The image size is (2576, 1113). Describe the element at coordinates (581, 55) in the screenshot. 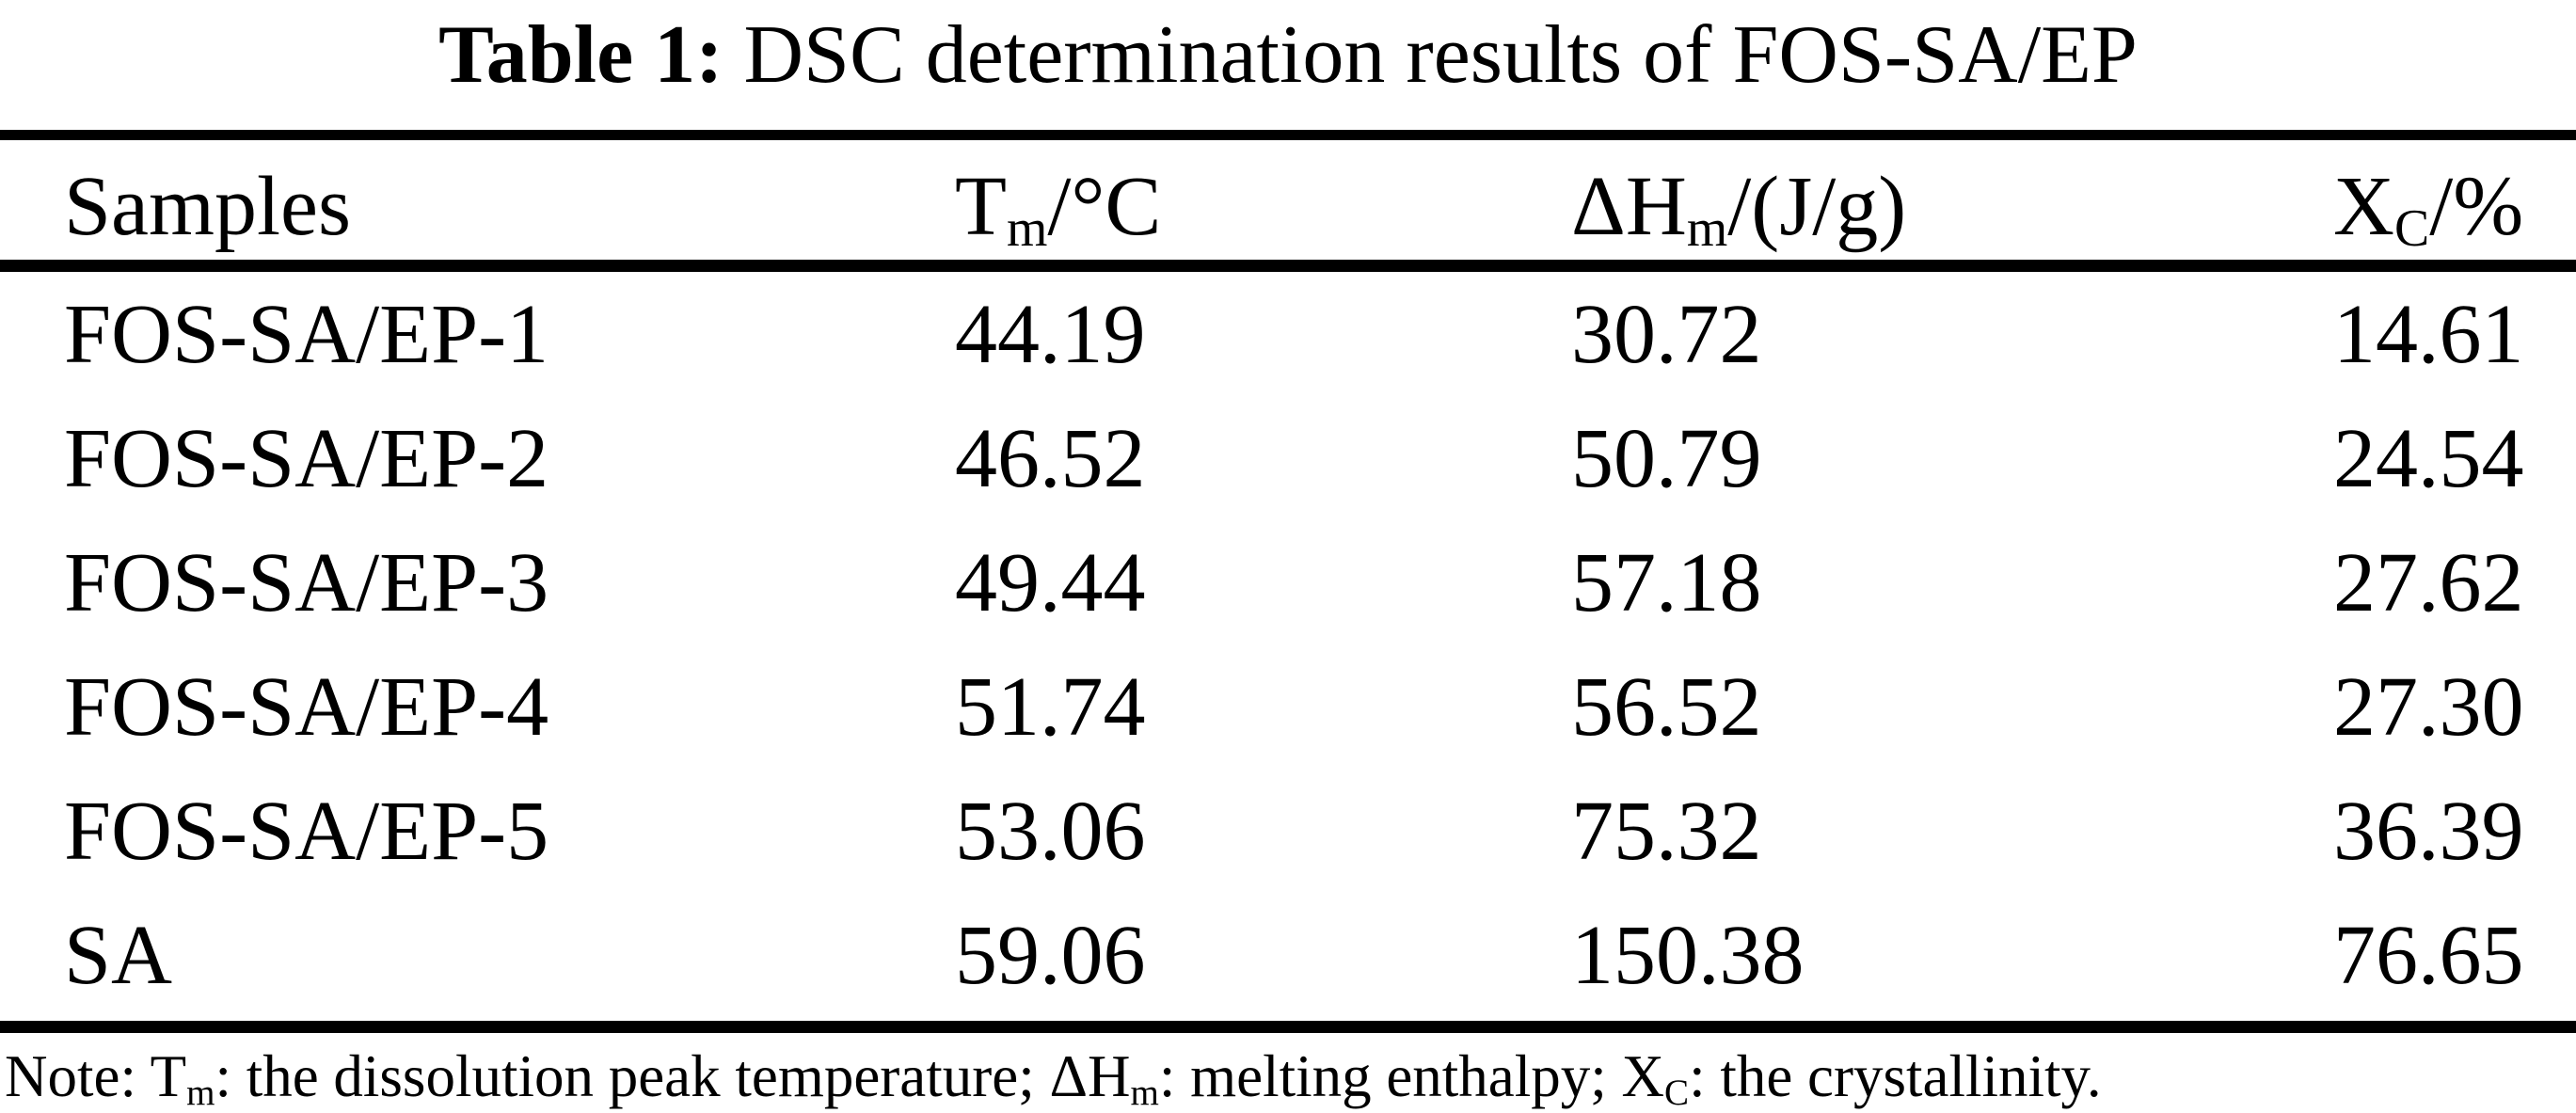

I see `table-title-label: Table 1:` at that location.